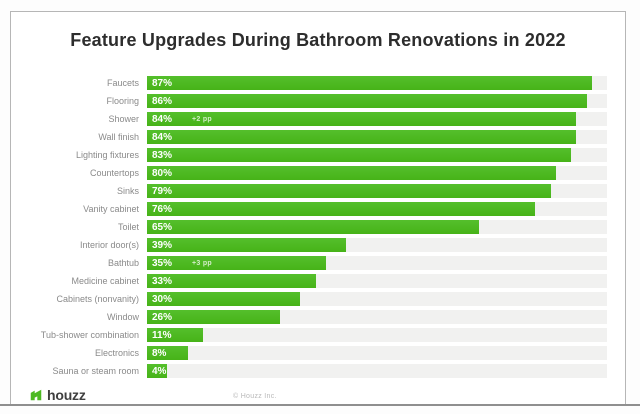 The width and height of the screenshot is (640, 414). I want to click on bar-track: 80%, so click(377, 173).